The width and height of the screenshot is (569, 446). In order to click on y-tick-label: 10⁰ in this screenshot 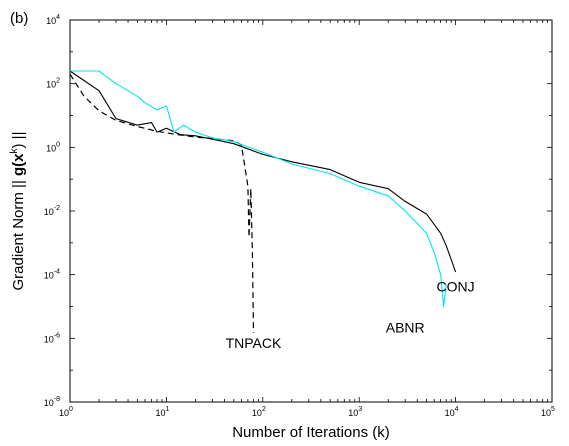, I will do `click(53, 147)`.